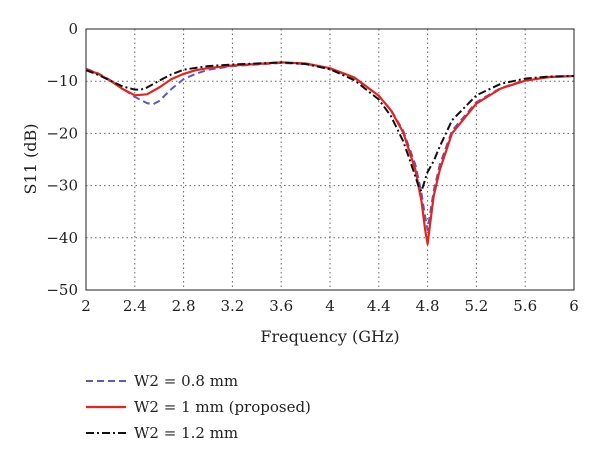  Describe the element at coordinates (428, 306) in the screenshot. I see `x-tick-label: 4.8` at that location.